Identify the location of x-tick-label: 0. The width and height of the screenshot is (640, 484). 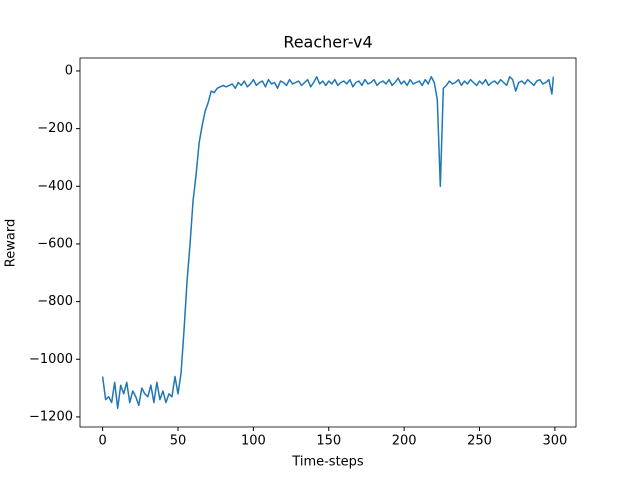
(102, 441).